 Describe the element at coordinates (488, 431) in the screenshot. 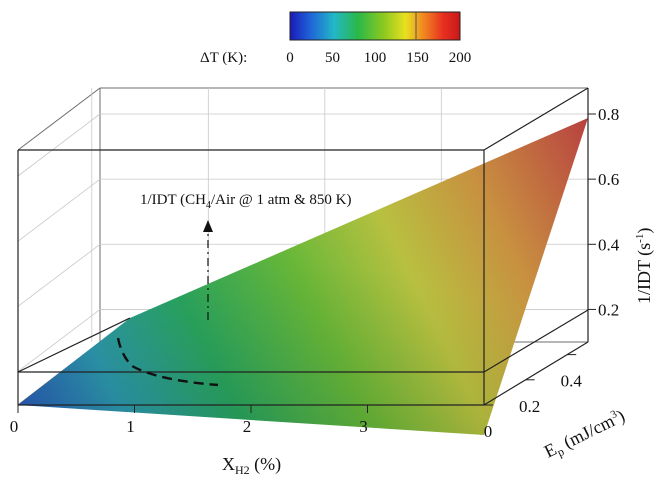

I see `y-tick-label: 0` at that location.